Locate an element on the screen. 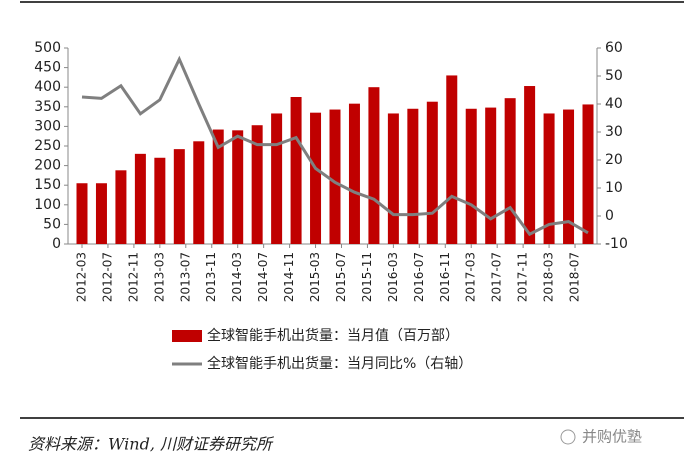 The image size is (684, 467). y2-tick-label: 20 is located at coordinates (614, 160).